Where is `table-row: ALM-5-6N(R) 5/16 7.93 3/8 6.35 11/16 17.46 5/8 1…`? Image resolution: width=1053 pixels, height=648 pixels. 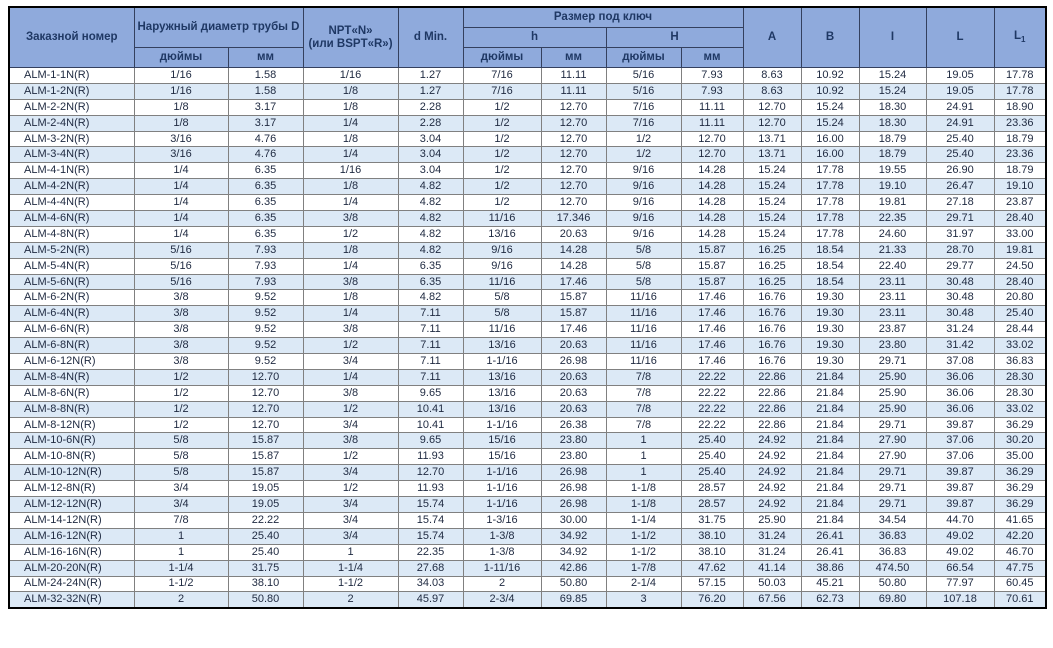
table-row: ALM-5-6N(R) 5/16 7.93 3/8 6.35 11/16 17.46 5/8 1… is located at coordinates (527, 282).